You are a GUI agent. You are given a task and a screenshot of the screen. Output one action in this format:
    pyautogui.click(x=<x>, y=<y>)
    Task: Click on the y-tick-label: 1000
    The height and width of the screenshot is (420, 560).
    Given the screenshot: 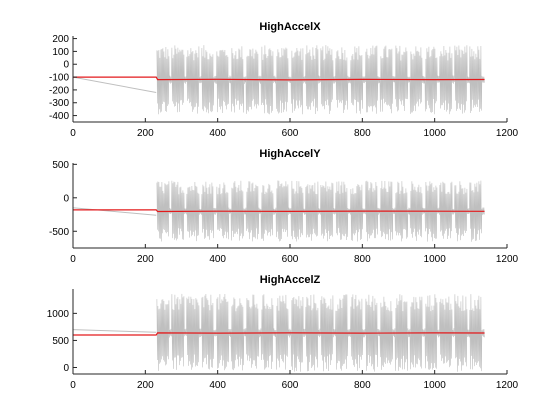 What is the action you would take?
    pyautogui.click(x=58, y=314)
    